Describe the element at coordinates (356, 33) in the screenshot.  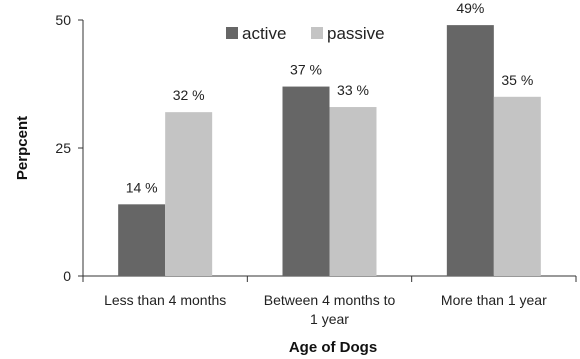
I see `legend-label-passive: passive` at that location.